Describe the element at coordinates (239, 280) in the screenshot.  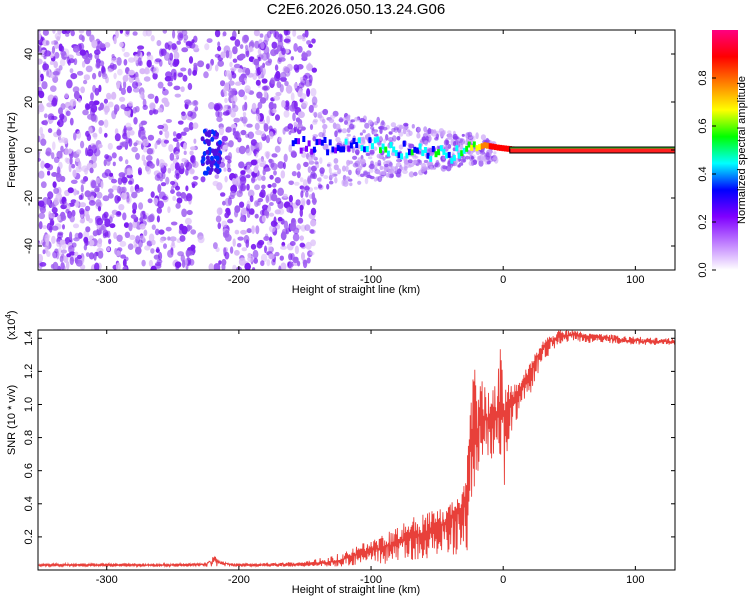
I see `spectrogram-x-tick-label: -200` at that location.